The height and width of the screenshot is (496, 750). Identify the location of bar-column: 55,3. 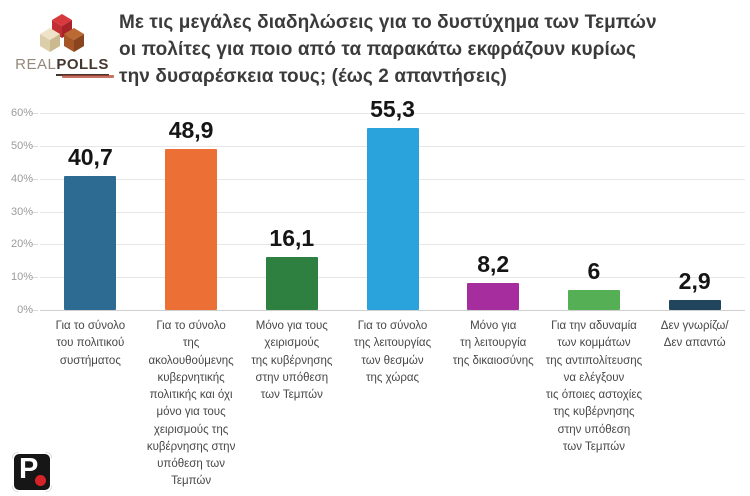
(392, 203).